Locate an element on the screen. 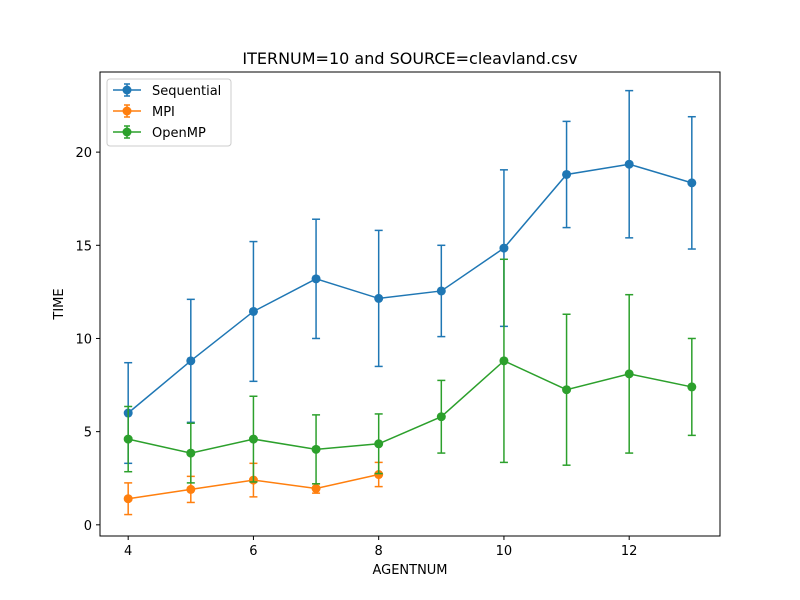  legend: Sequential MPI OpenMP is located at coordinates (169, 112).